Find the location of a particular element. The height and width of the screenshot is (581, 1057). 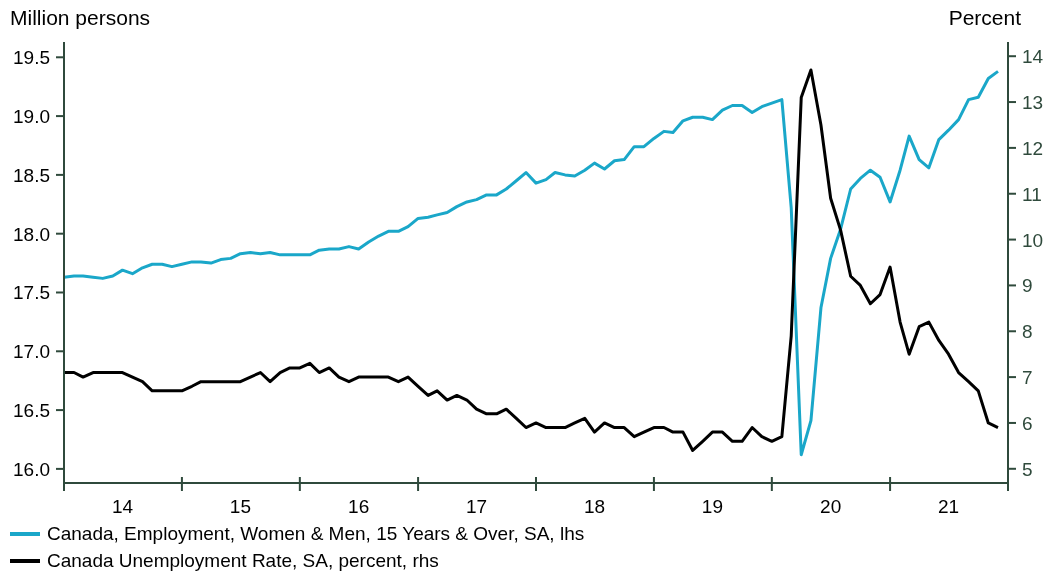

y2-tick-label: 8 is located at coordinates (1027, 332).